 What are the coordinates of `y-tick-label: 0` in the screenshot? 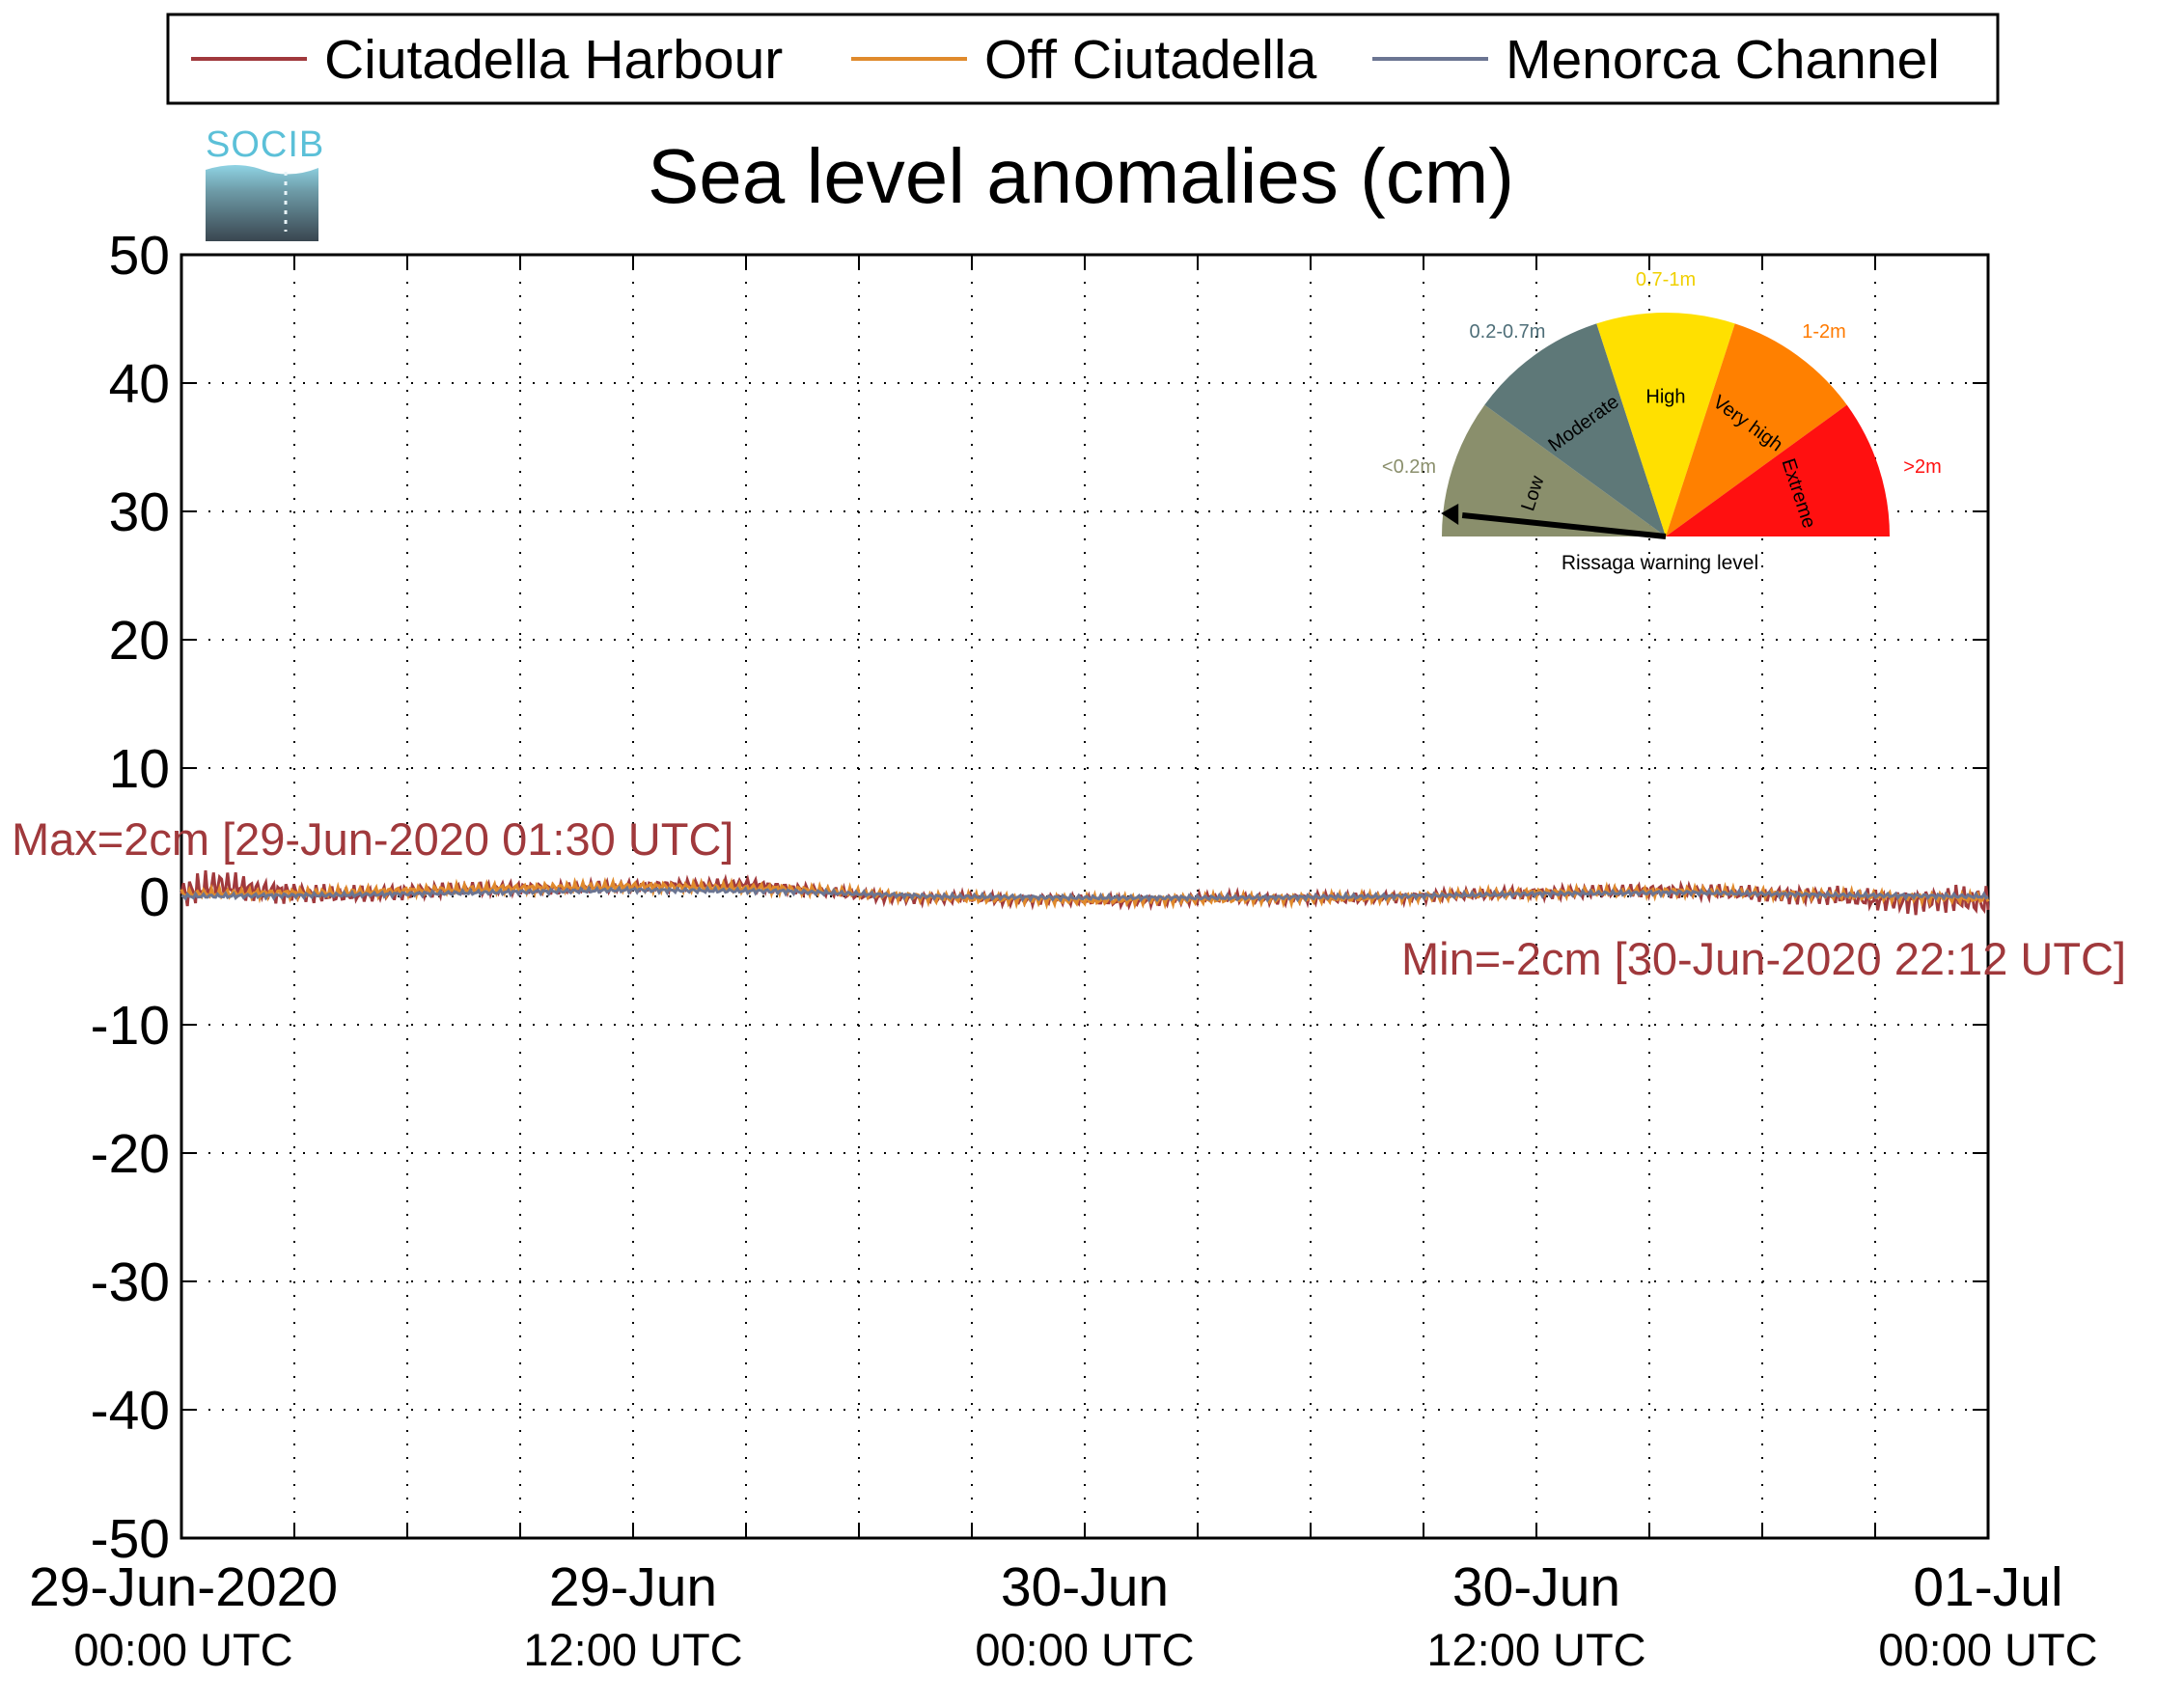 It's located at (155, 897).